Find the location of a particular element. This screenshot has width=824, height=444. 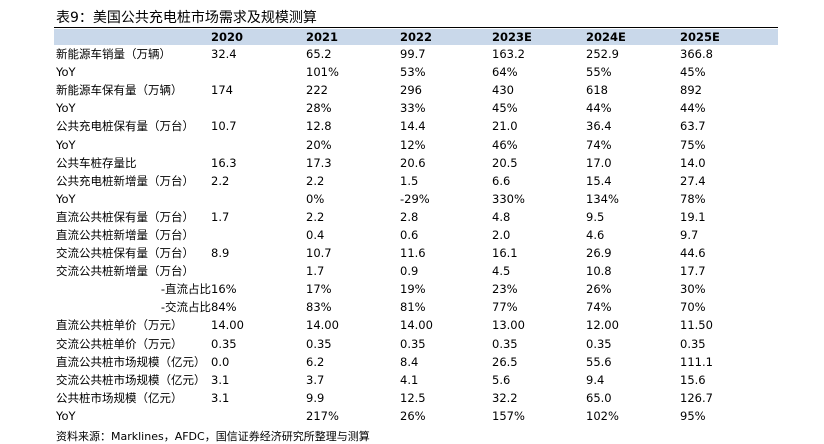

cell-value: 63.7 is located at coordinates (693, 126).